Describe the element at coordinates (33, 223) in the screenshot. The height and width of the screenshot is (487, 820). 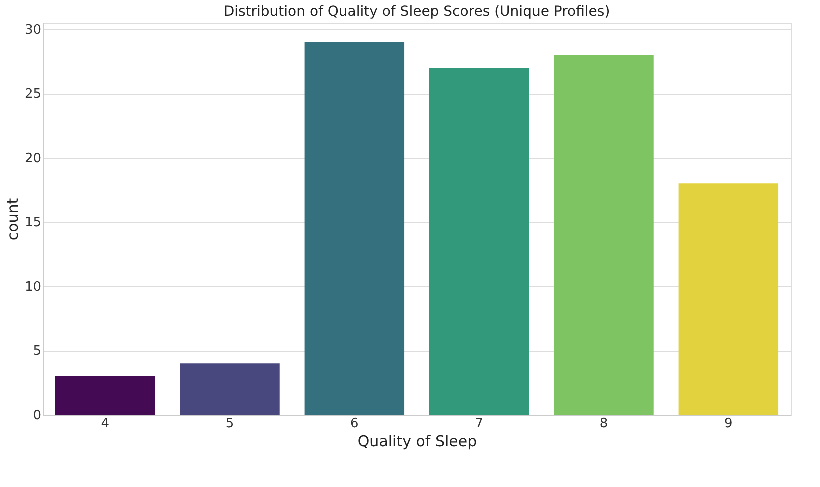
I see `y-tick-label: 15` at that location.